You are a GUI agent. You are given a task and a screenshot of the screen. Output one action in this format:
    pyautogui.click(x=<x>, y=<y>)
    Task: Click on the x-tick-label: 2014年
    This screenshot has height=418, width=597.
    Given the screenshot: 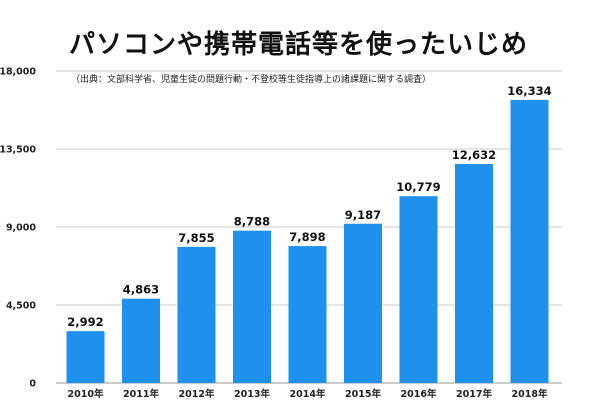 What is the action you would take?
    pyautogui.click(x=308, y=394)
    